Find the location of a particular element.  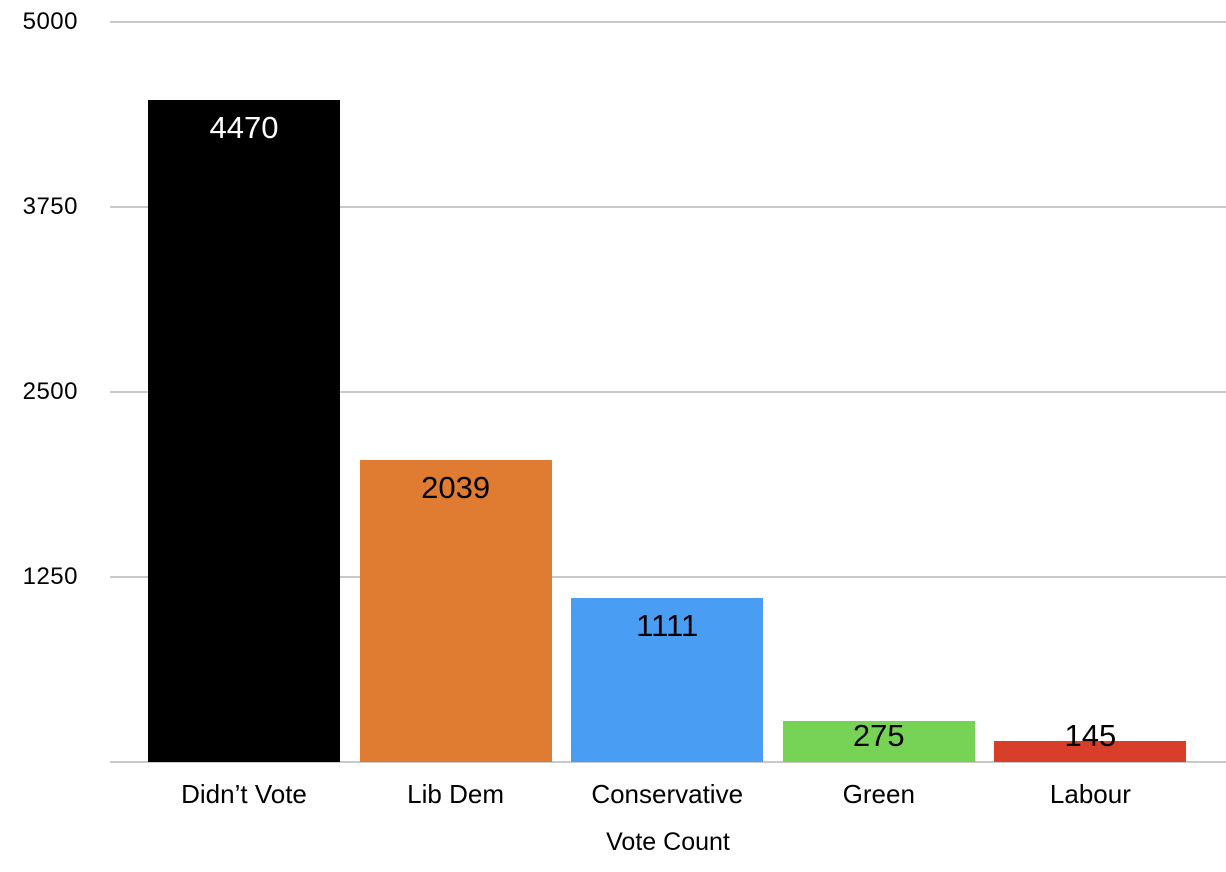

bar-lib-dem is located at coordinates (455, 611).